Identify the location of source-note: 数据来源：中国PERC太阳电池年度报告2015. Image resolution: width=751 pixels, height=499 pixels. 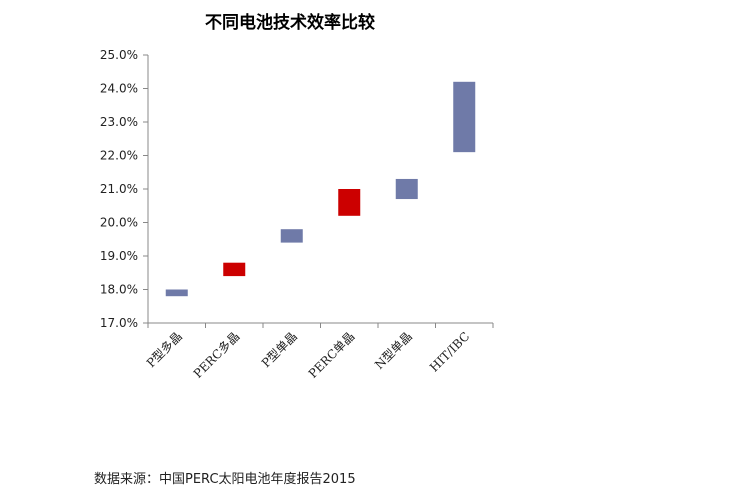
(225, 479).